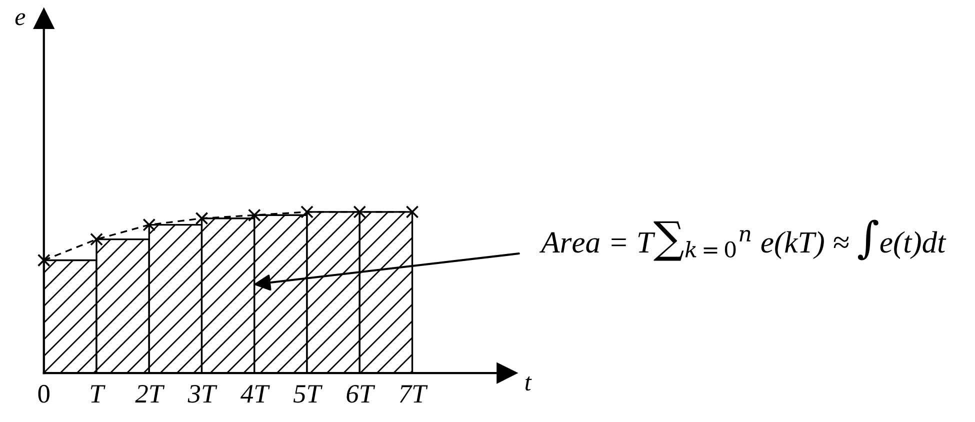  I want to click on x-tick-label: 5T, so click(308, 394).